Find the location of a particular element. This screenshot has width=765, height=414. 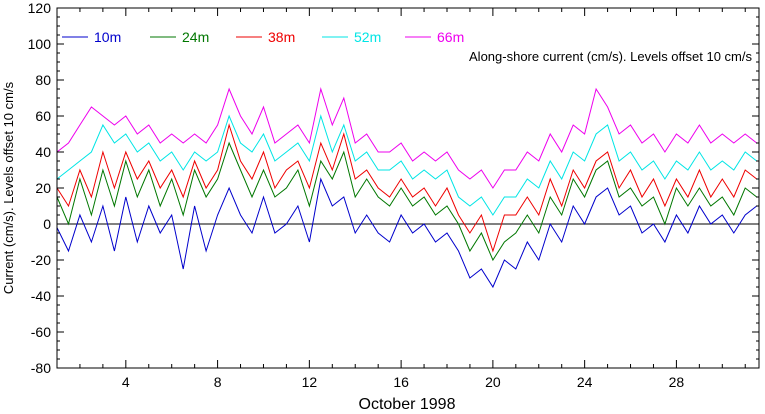

legend-label-52m: 52m is located at coordinates (367, 37).